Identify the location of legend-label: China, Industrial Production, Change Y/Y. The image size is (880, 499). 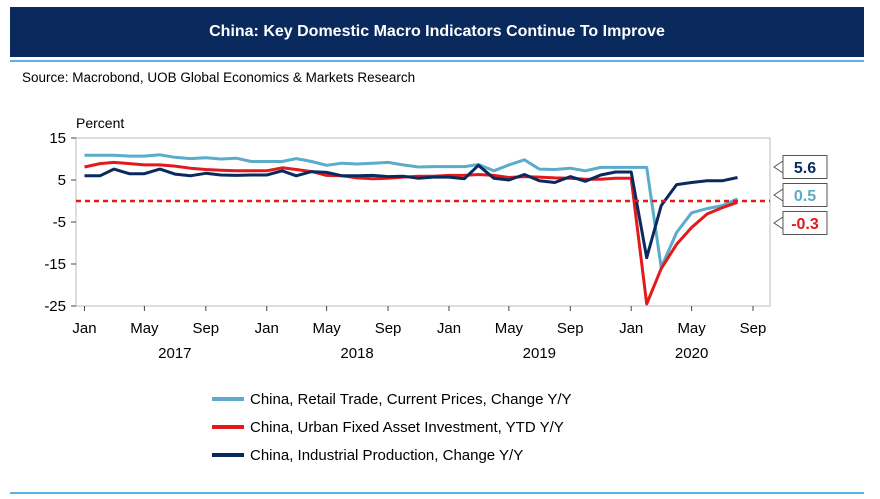
(387, 455).